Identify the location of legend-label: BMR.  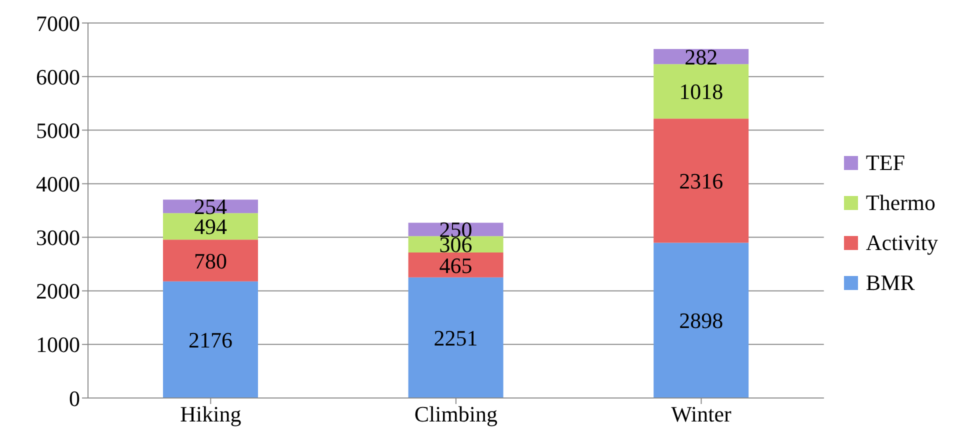
(890, 283).